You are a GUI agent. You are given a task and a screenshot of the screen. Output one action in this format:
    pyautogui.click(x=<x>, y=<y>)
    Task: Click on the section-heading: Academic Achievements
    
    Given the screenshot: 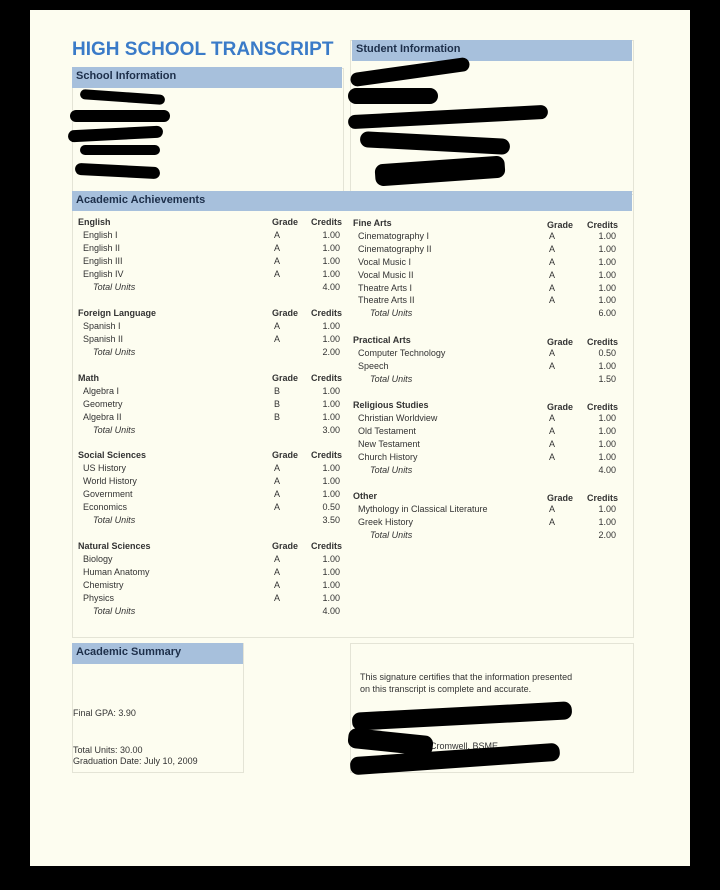 What is the action you would take?
    pyautogui.click(x=352, y=201)
    